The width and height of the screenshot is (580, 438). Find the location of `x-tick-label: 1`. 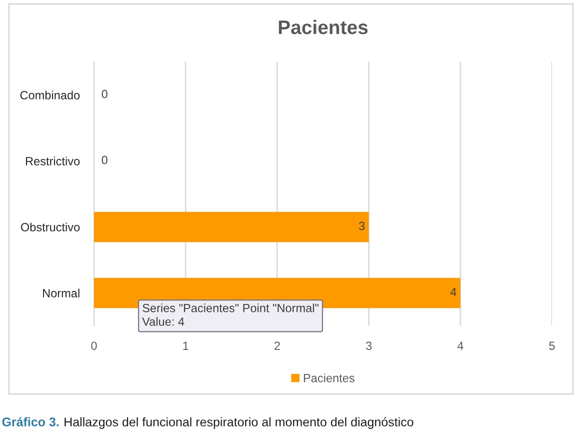

x-tick-label: 1 is located at coordinates (185, 346).